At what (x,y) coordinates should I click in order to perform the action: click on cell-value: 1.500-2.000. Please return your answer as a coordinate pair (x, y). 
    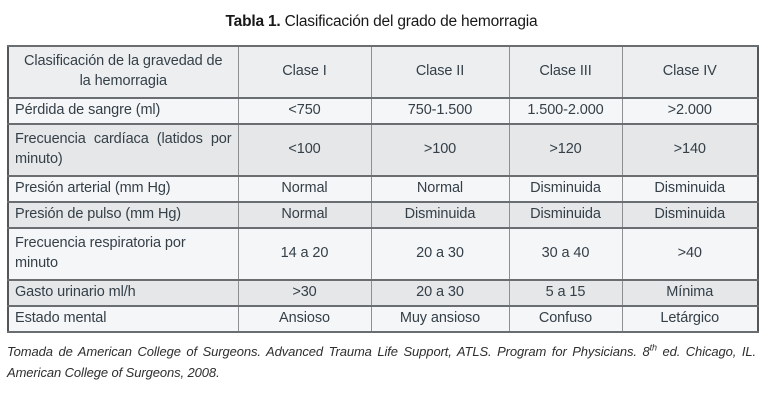
    Looking at the image, I should click on (565, 111).